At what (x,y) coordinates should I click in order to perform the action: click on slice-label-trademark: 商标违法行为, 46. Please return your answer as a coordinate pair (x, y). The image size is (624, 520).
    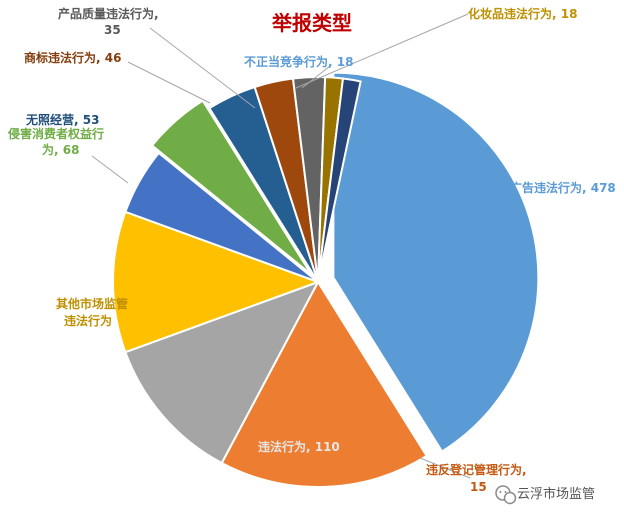
    Looking at the image, I should click on (72, 57).